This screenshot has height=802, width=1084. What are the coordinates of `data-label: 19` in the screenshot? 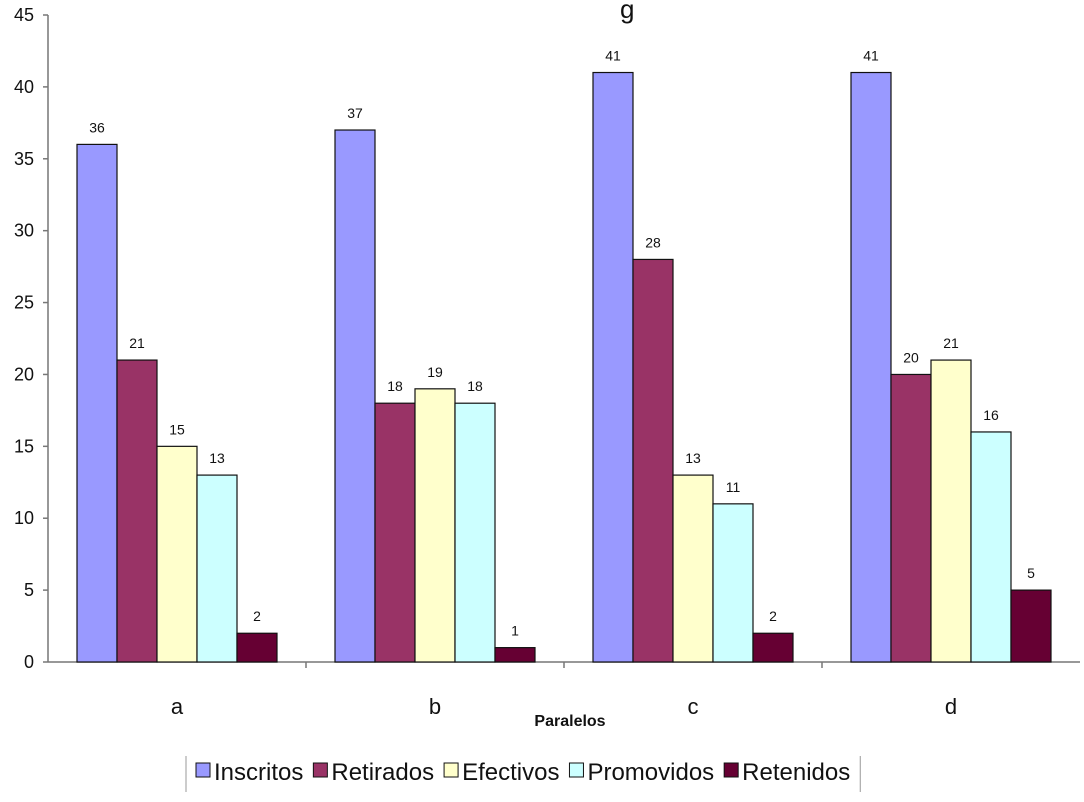 It's located at (435, 372).